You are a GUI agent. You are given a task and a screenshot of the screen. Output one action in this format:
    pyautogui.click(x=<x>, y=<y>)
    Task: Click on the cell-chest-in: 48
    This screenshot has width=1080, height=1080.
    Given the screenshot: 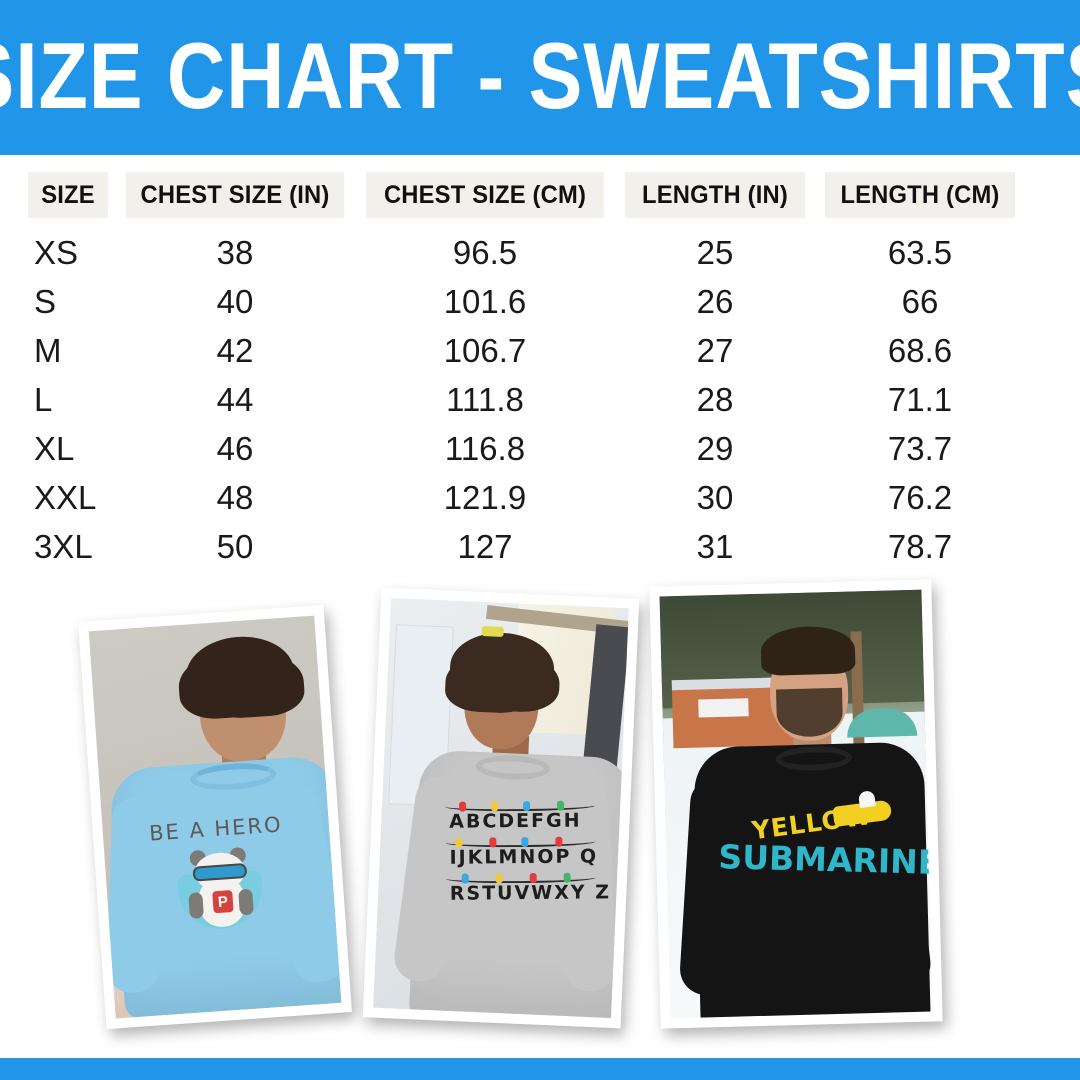 What is the action you would take?
    pyautogui.click(x=235, y=497)
    